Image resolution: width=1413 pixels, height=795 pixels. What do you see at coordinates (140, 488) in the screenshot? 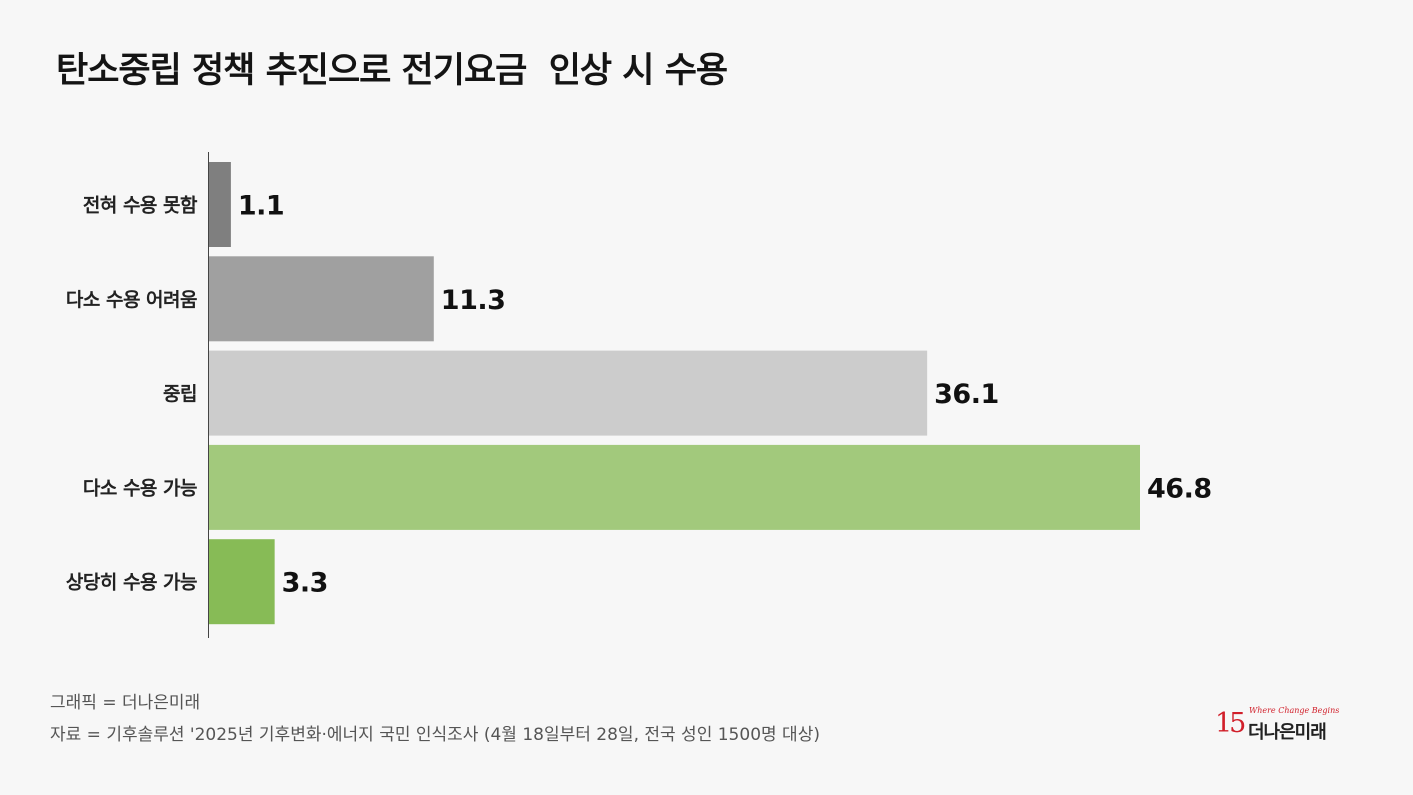
I see `category-label-4: 다소 수용 가능` at bounding box center [140, 488].